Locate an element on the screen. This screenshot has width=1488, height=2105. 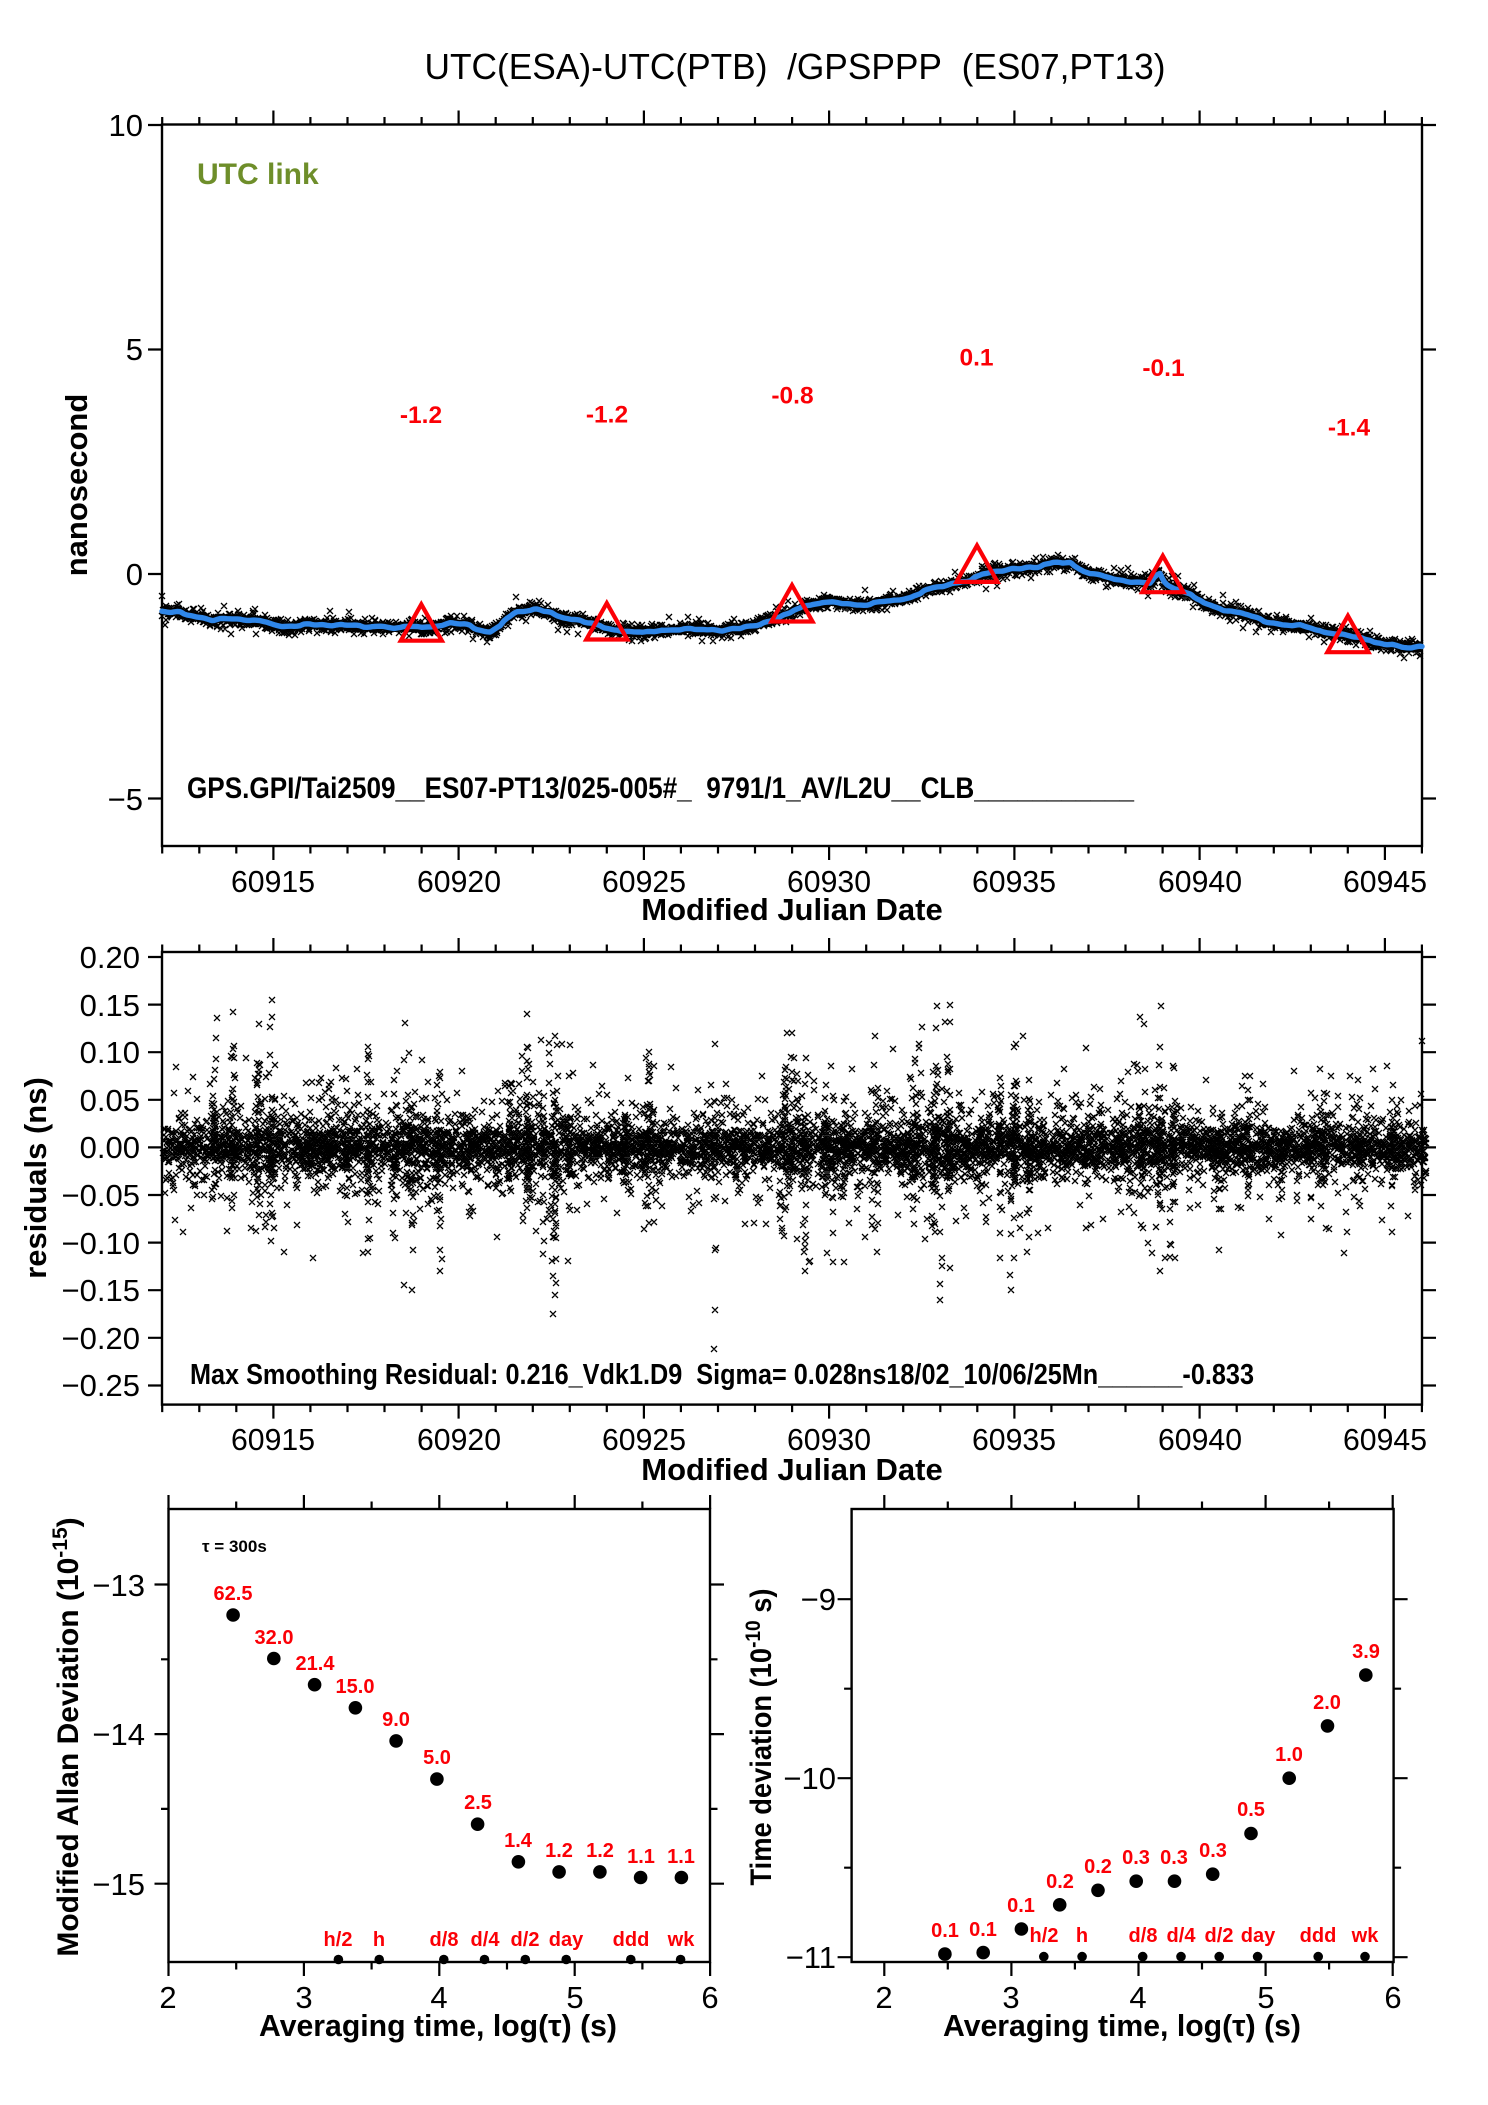
svg-text: −0.25 is located at coordinates (101, 1385).